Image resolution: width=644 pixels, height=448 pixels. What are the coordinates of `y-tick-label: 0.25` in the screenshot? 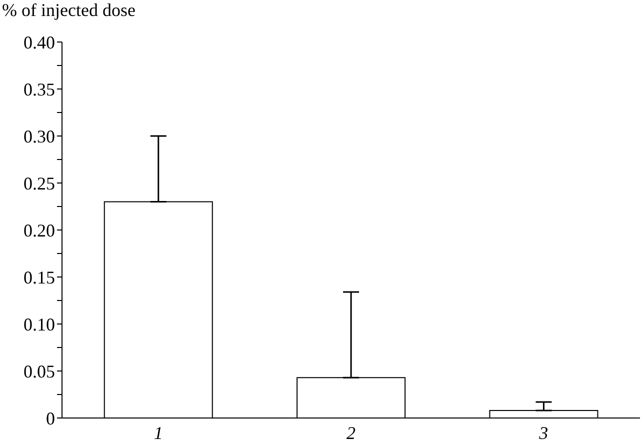 It's located at (39, 183).